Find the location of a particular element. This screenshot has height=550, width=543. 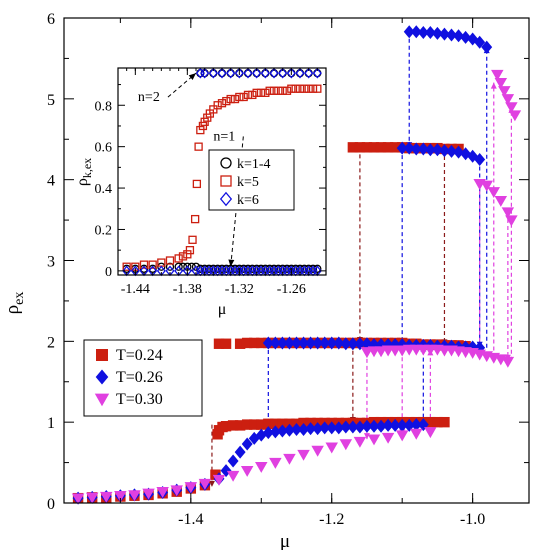

x-axis-label: μ is located at coordinates (285, 540).